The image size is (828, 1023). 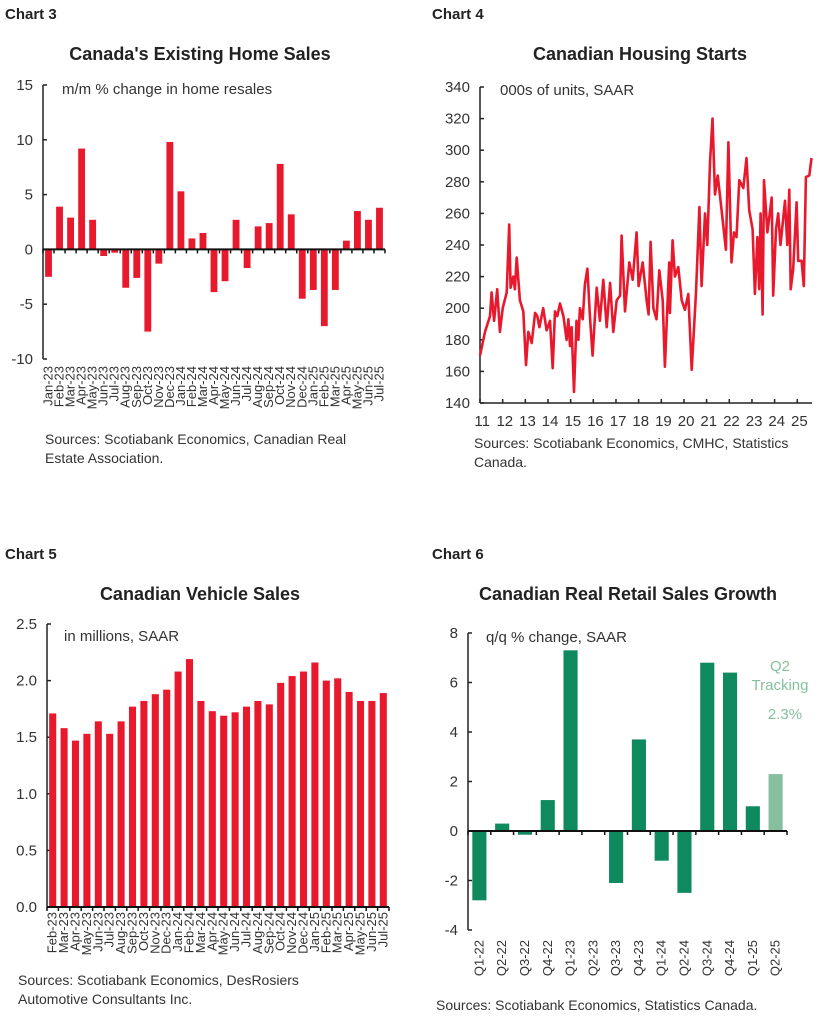 I want to click on x-category-label: May-25, so click(x=356, y=387).